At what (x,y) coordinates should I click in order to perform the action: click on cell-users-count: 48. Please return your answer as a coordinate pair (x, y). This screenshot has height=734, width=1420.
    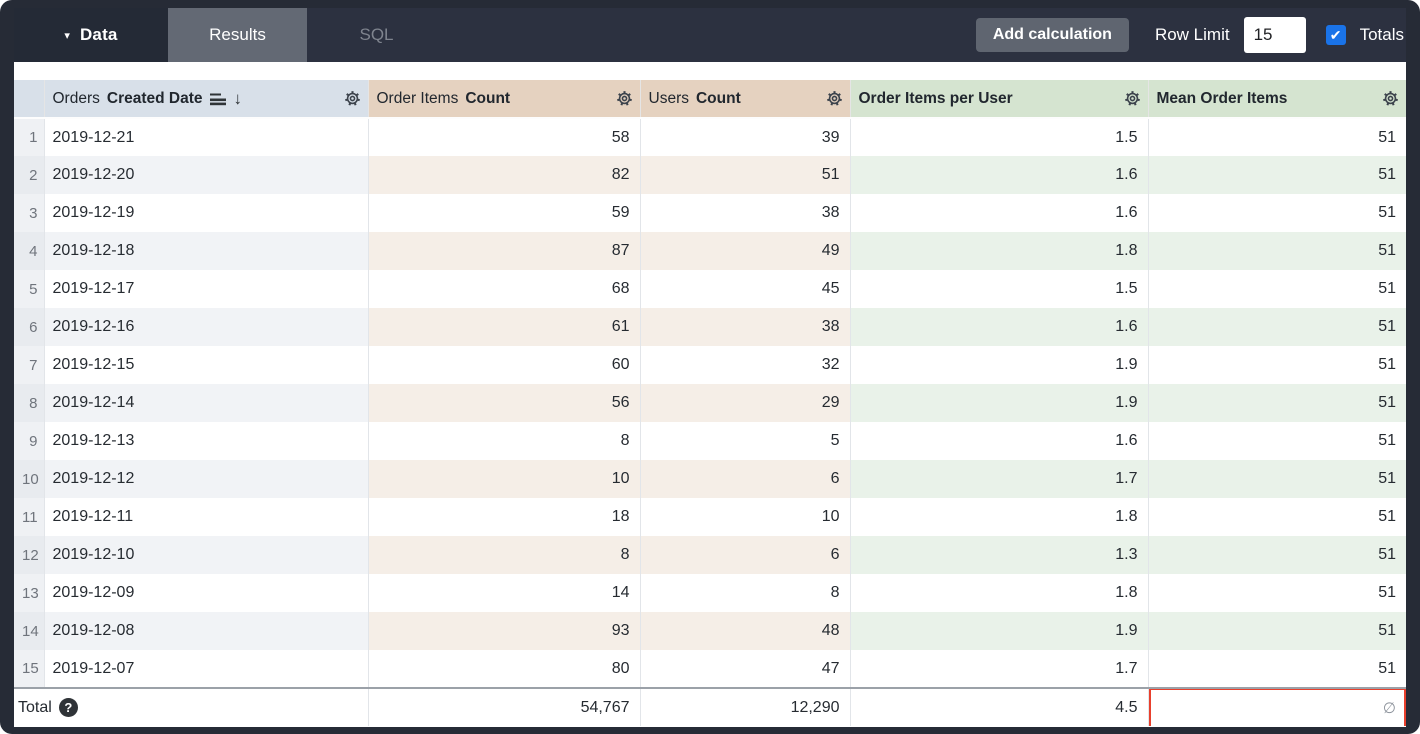
    Looking at the image, I should click on (745, 631).